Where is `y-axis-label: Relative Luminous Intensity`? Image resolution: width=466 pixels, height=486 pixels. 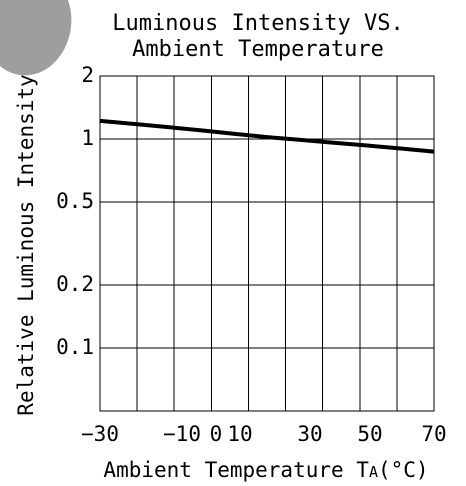
y-axis-label: Relative Luminous Intensity is located at coordinates (26, 244).